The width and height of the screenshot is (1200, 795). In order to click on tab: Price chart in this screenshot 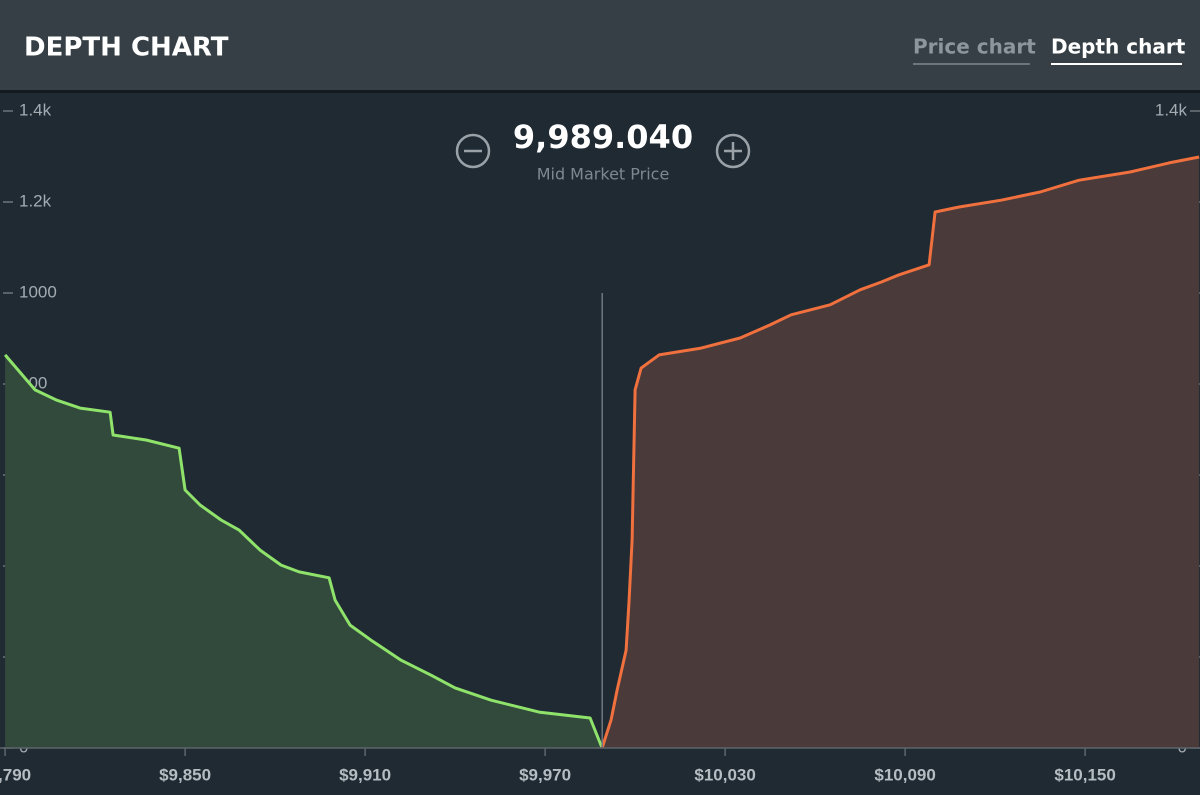, I will do `click(974, 47)`.